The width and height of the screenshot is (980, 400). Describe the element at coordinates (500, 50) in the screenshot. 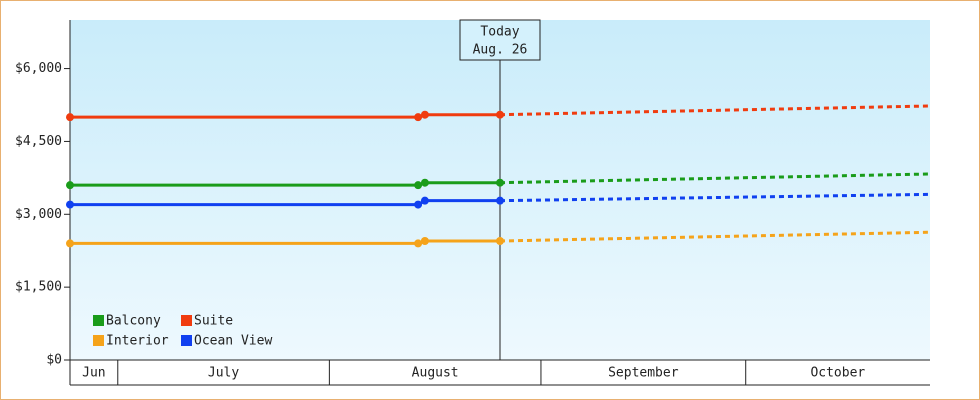

I see `today-date: Aug. 26` at that location.